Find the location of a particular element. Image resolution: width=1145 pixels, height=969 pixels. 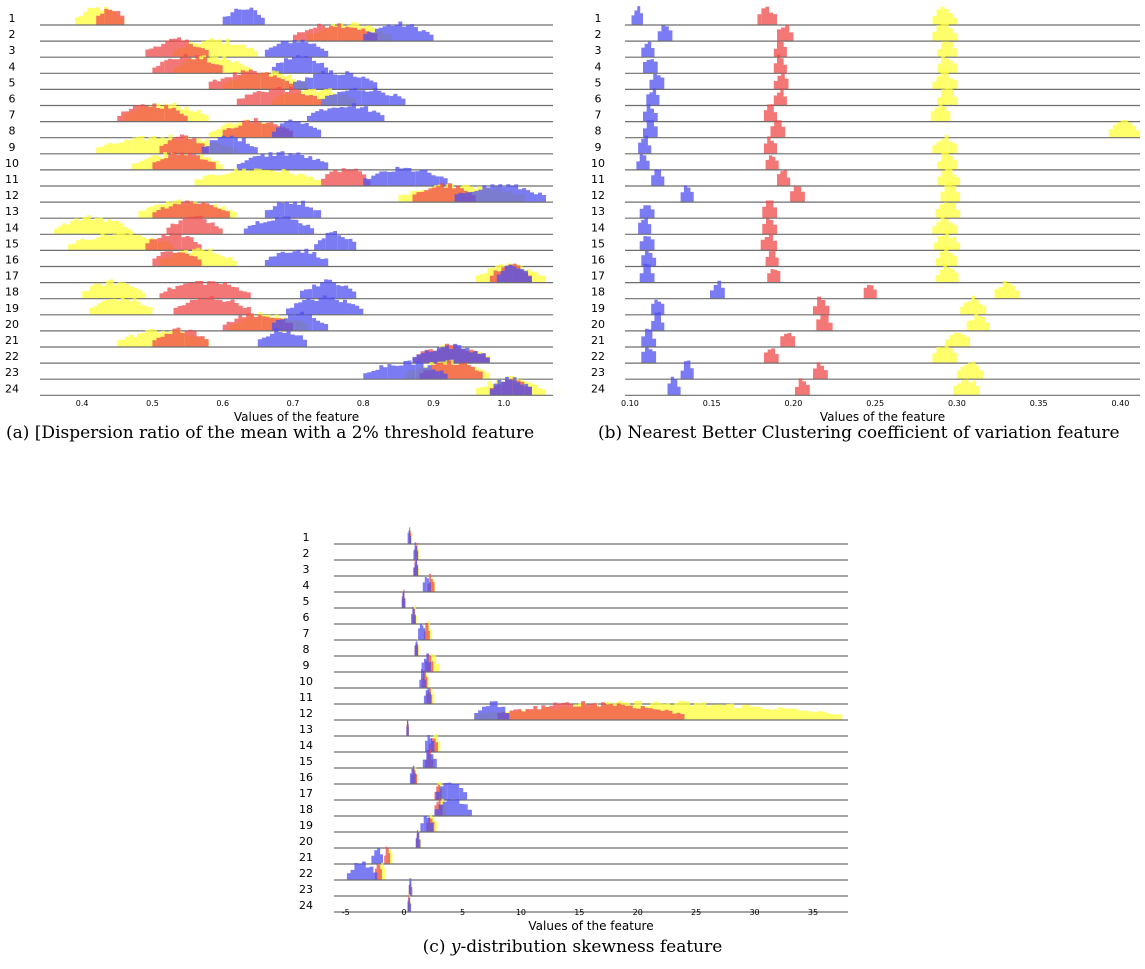

x-tick-label: 0.9 is located at coordinates (433, 403).